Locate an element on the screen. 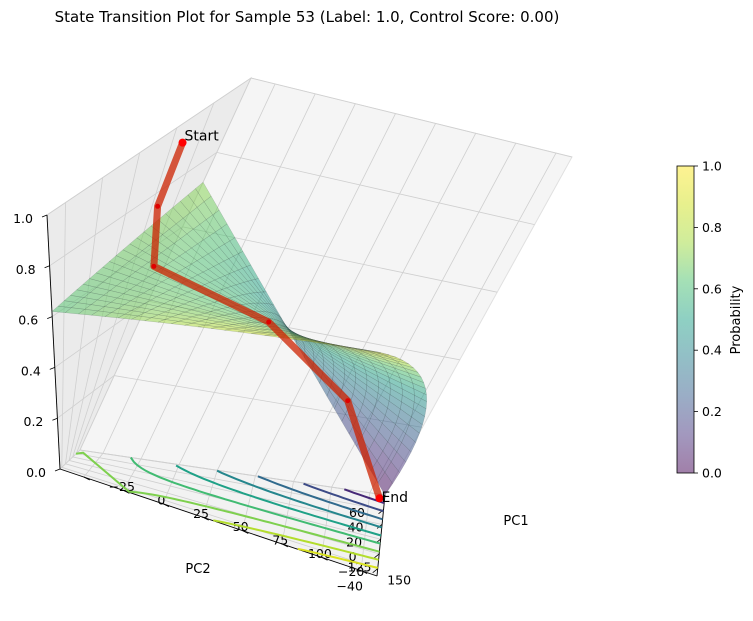 The width and height of the screenshot is (753, 621). colorbar-ticks: 0.0 0.2 0.4 0.6 0.8 1.0 is located at coordinates (708, 320).